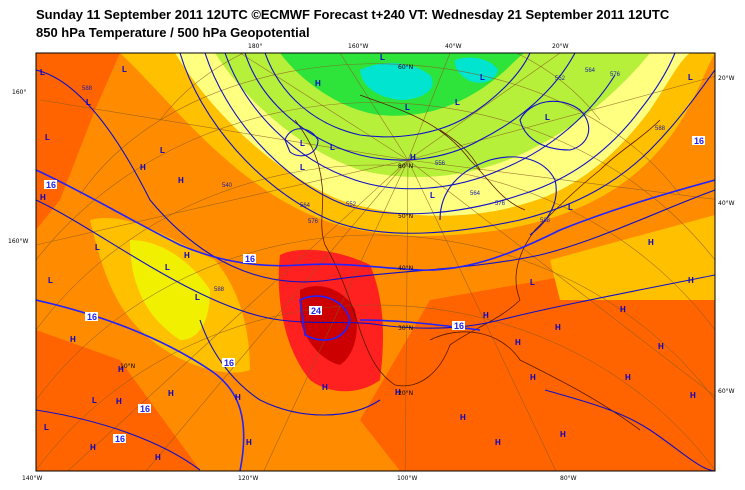 This screenshot has width=745, height=490. Describe the element at coordinates (351, 205) in the screenshot. I see `geopotential-label: 552` at that location.